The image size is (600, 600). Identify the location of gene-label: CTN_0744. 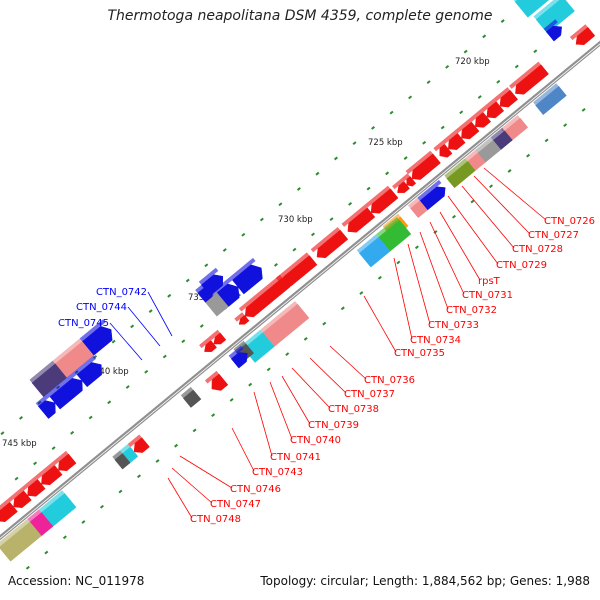
(101, 307).